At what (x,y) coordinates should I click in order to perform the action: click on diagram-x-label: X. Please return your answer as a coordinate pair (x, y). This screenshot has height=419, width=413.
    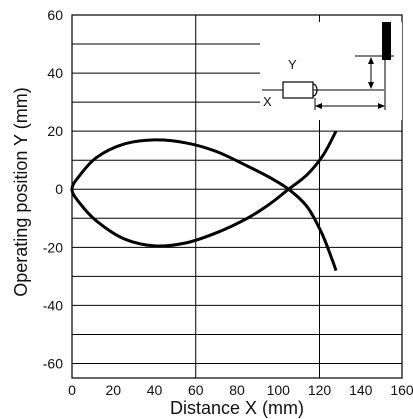
    Looking at the image, I should click on (267, 101).